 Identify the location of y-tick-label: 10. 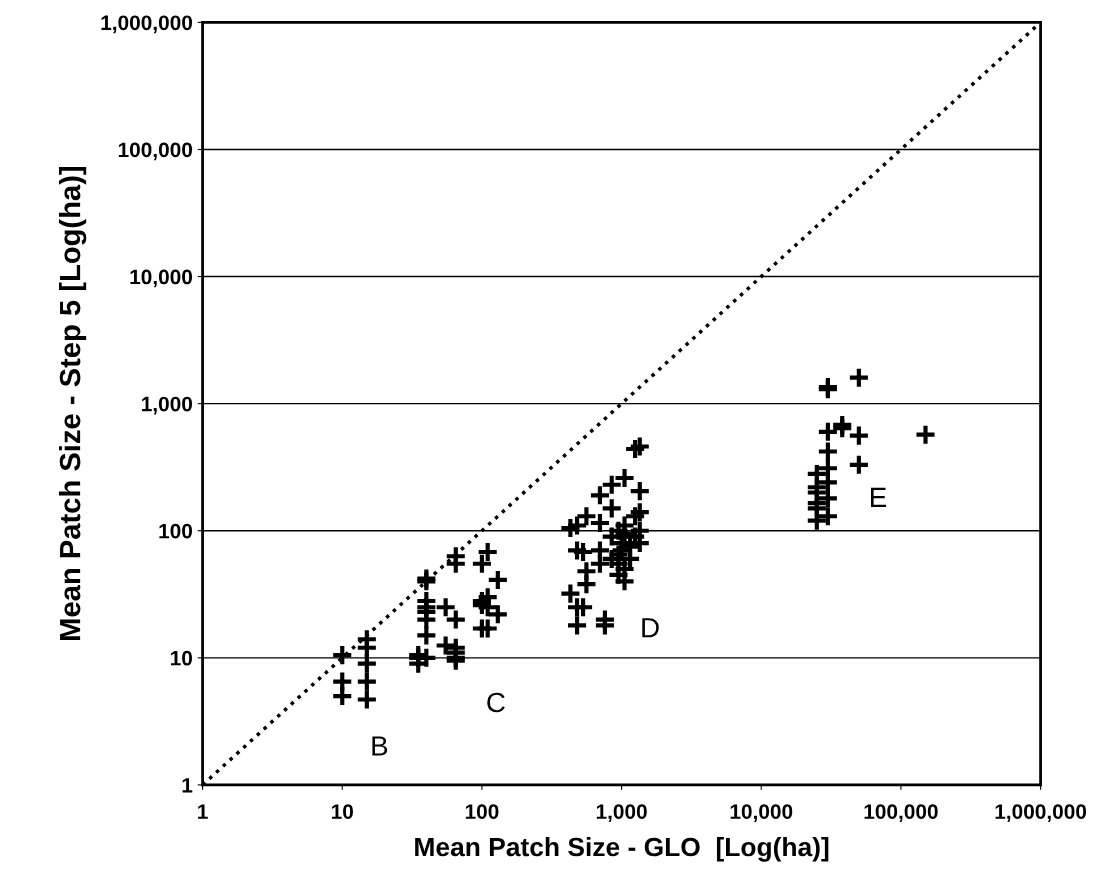
(182, 658).